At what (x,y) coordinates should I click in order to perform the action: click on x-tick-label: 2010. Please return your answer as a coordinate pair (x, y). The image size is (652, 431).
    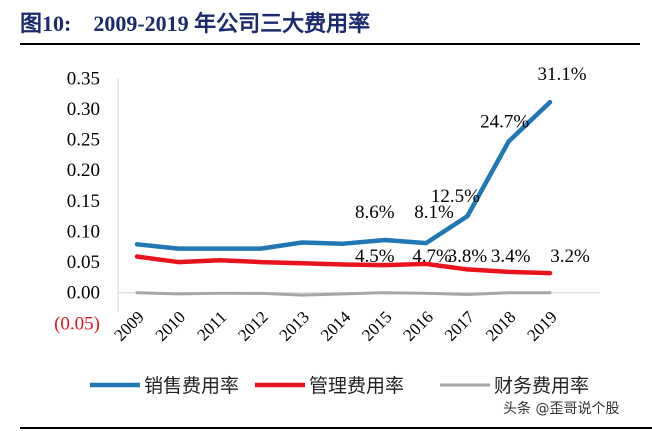
    Looking at the image, I should click on (170, 325).